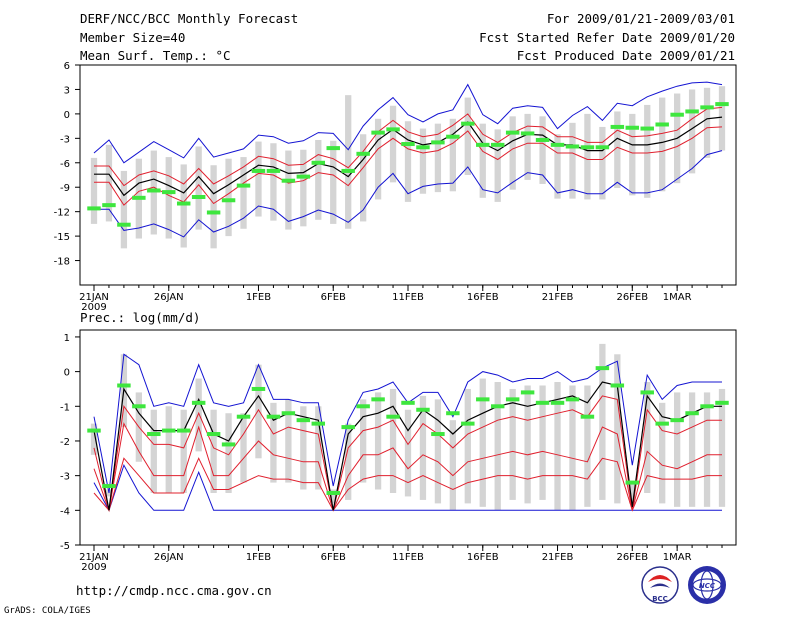 The height and width of the screenshot is (618, 800). I want to click on temperature-y-tick-label: -6, so click(65, 164).